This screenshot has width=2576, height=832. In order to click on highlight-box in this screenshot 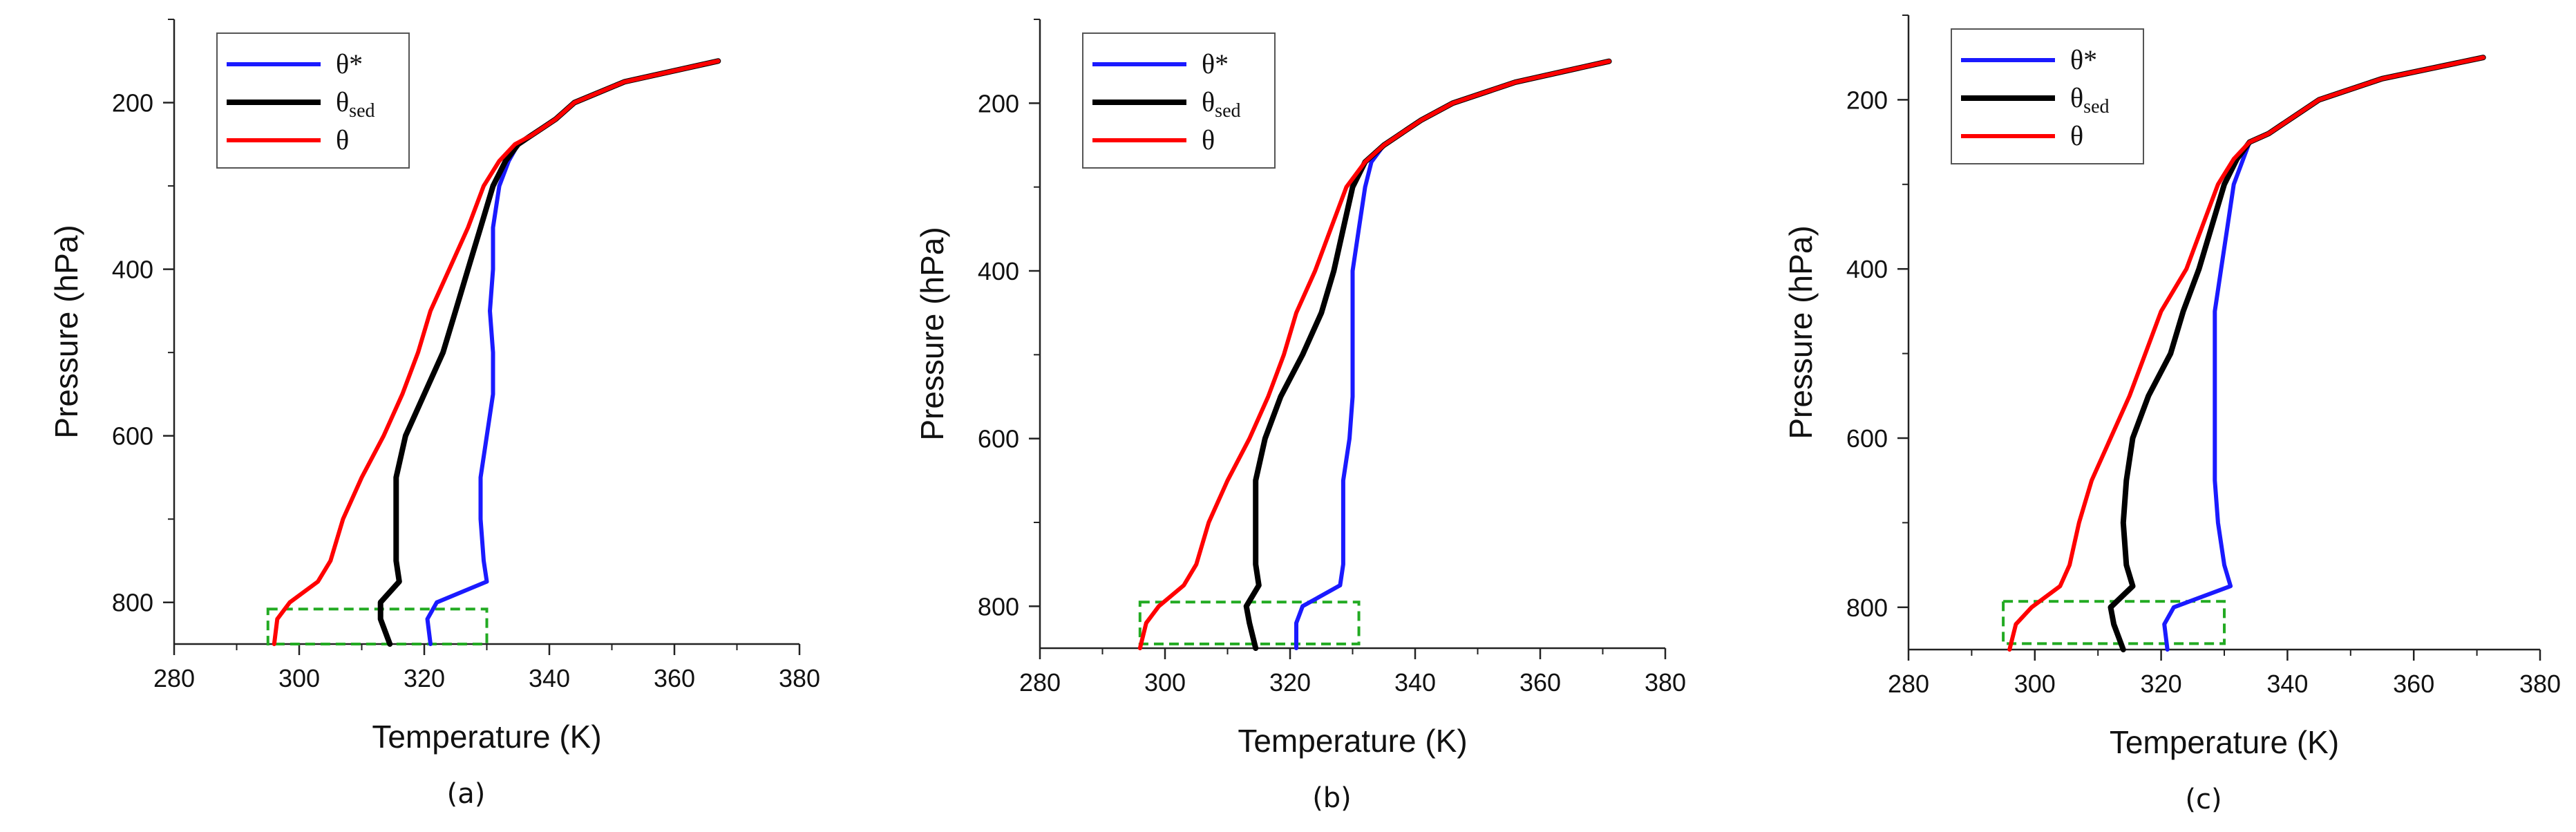, I will do `click(377, 626)`.